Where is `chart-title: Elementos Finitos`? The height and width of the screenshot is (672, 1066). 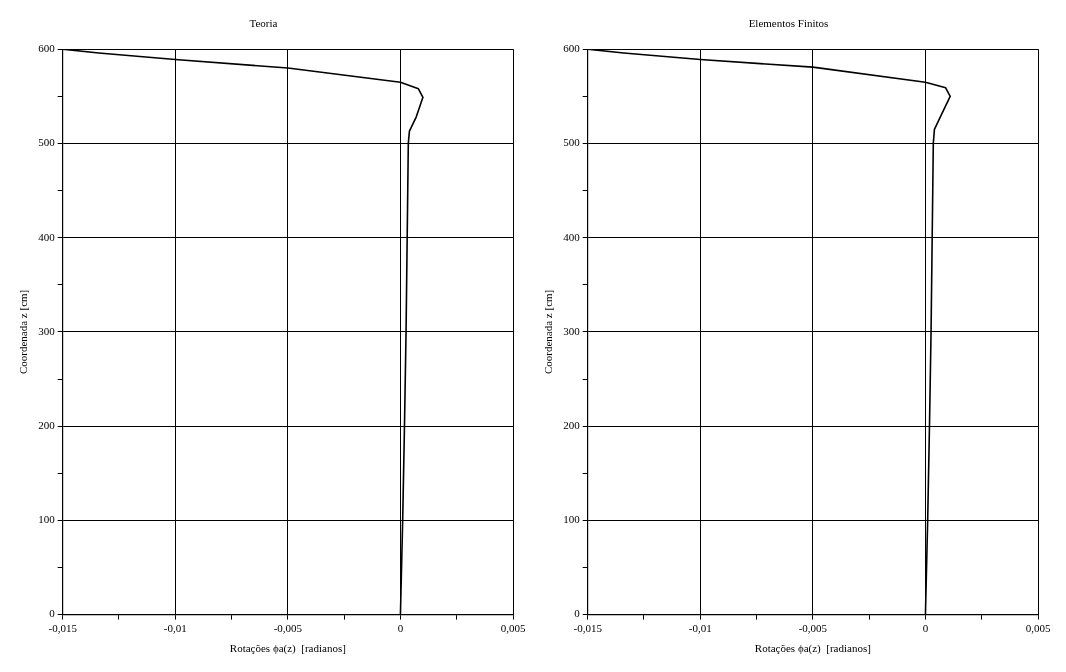
chart-title: Elementos Finitos is located at coordinates (788, 23).